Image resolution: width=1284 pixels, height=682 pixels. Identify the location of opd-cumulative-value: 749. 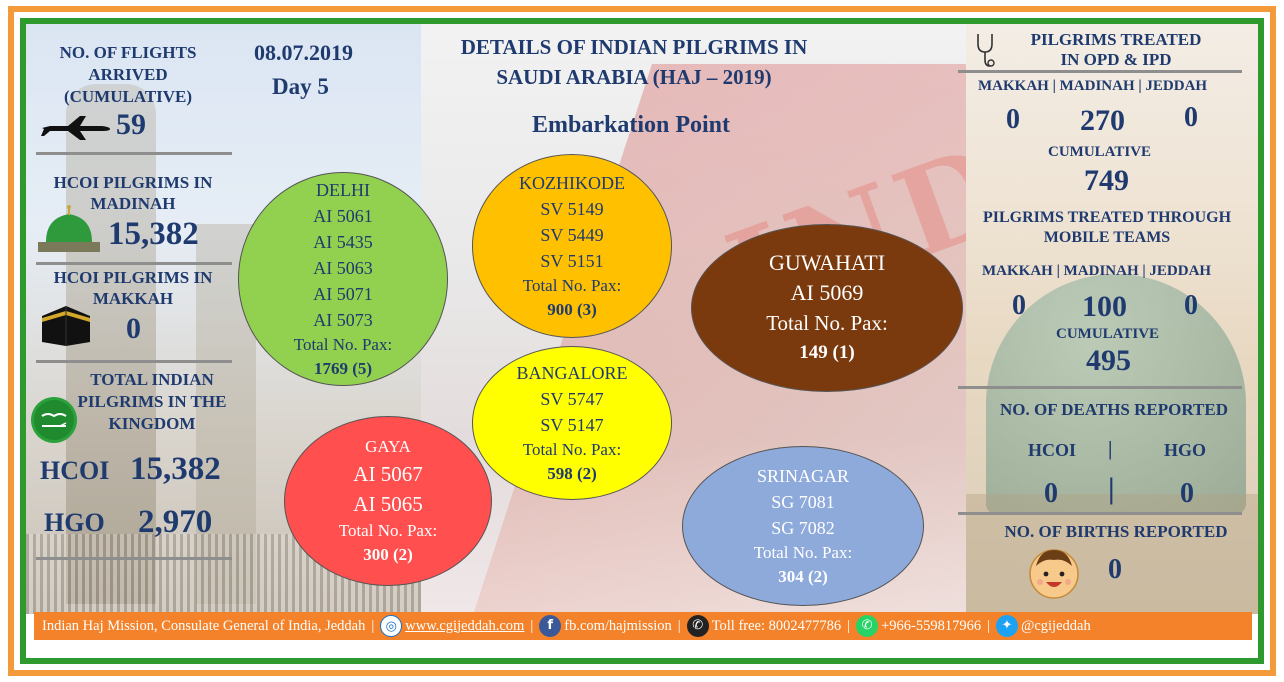
(1106, 180).